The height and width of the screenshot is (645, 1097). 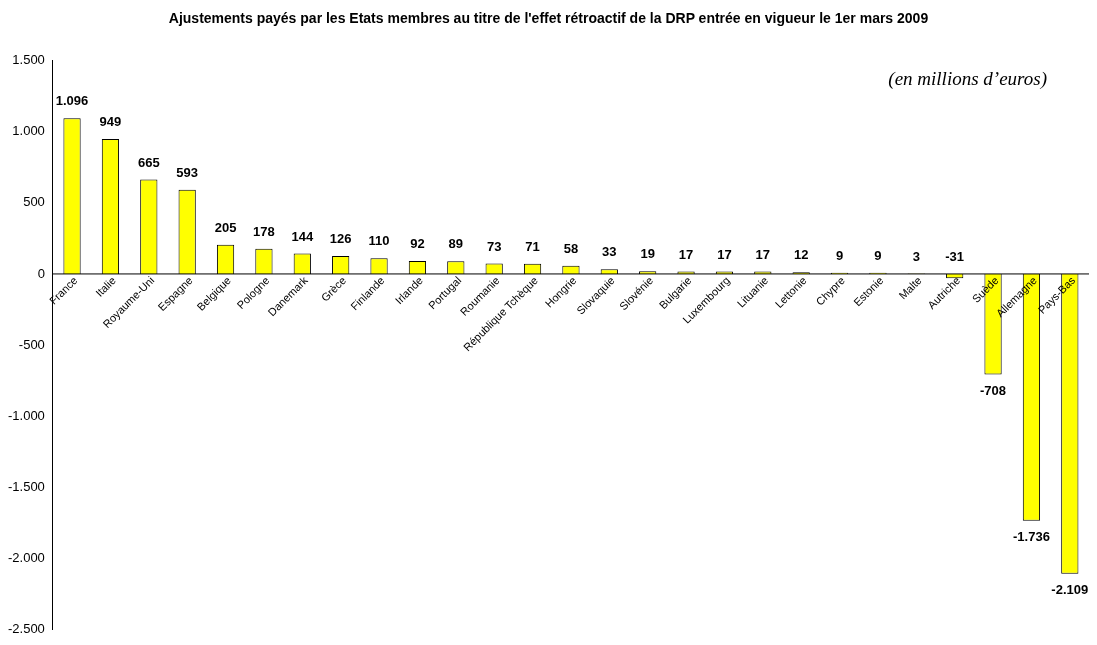 I want to click on data-label: 58, so click(x=571, y=248).